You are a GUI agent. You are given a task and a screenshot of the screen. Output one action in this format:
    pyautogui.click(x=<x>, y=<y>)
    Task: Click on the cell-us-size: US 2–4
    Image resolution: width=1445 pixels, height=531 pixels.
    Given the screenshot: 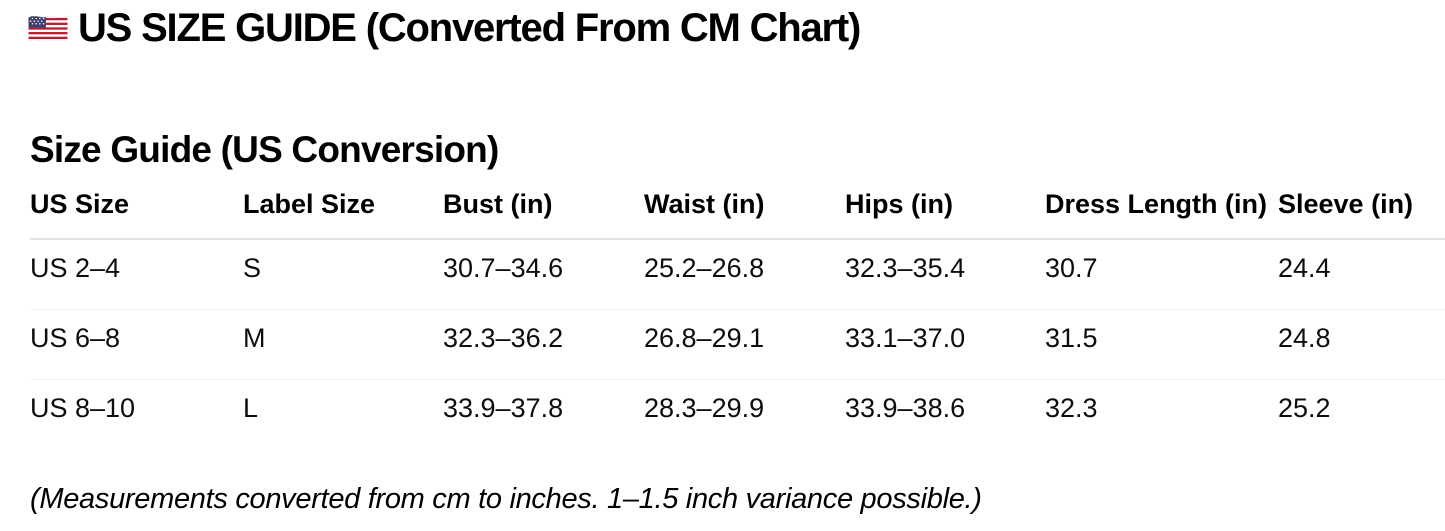 What is the action you would take?
    pyautogui.click(x=136, y=274)
    